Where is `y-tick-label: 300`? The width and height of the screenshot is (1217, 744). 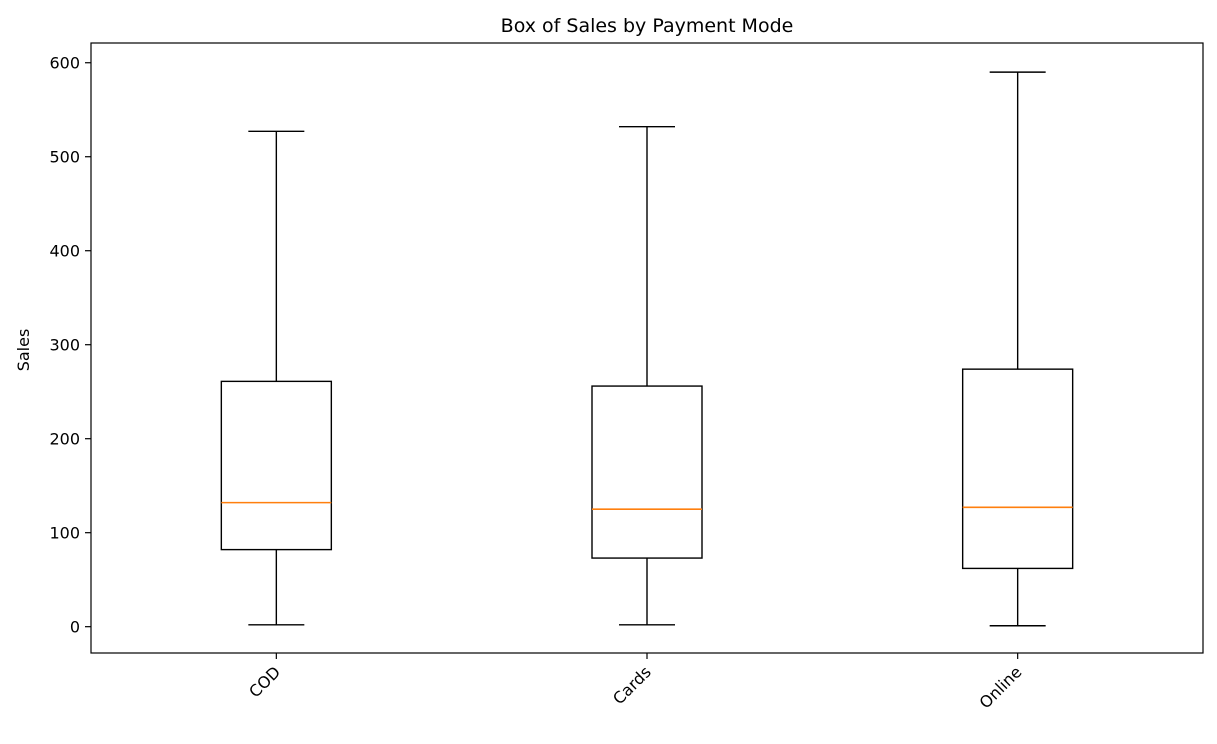
y-tick-label: 300 is located at coordinates (64, 345).